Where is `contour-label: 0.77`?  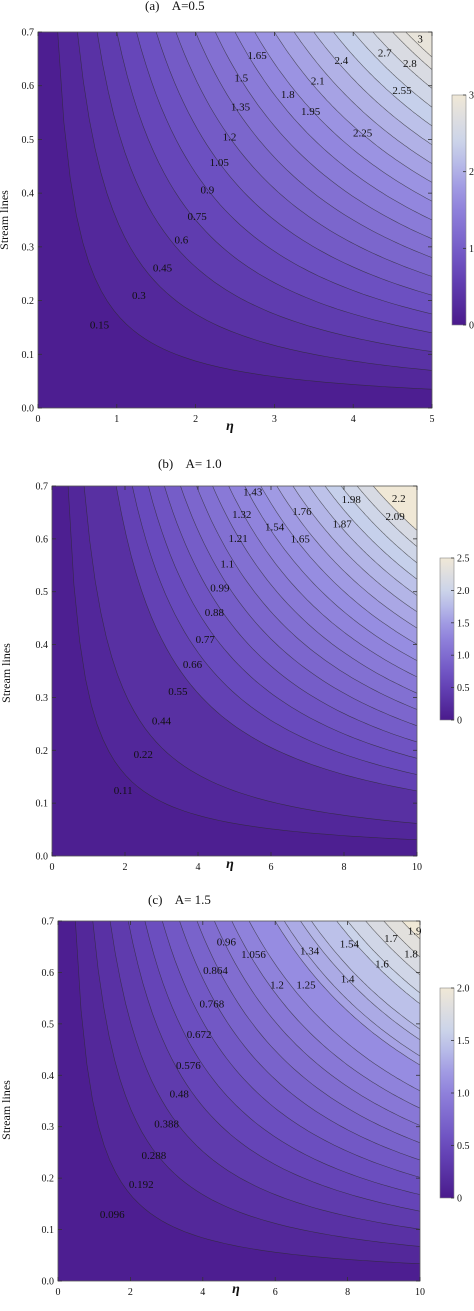
contour-label: 0.77 is located at coordinates (206, 640).